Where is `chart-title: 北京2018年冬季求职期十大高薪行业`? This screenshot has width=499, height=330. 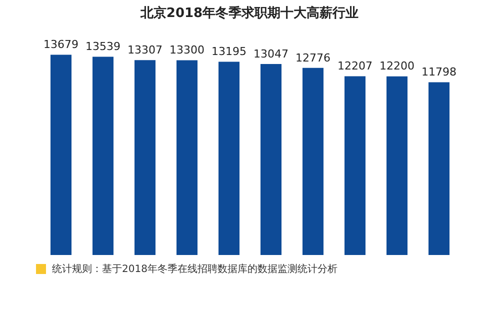 chart-title: 北京2018年冬季求职期十大高薪行业 is located at coordinates (249, 13).